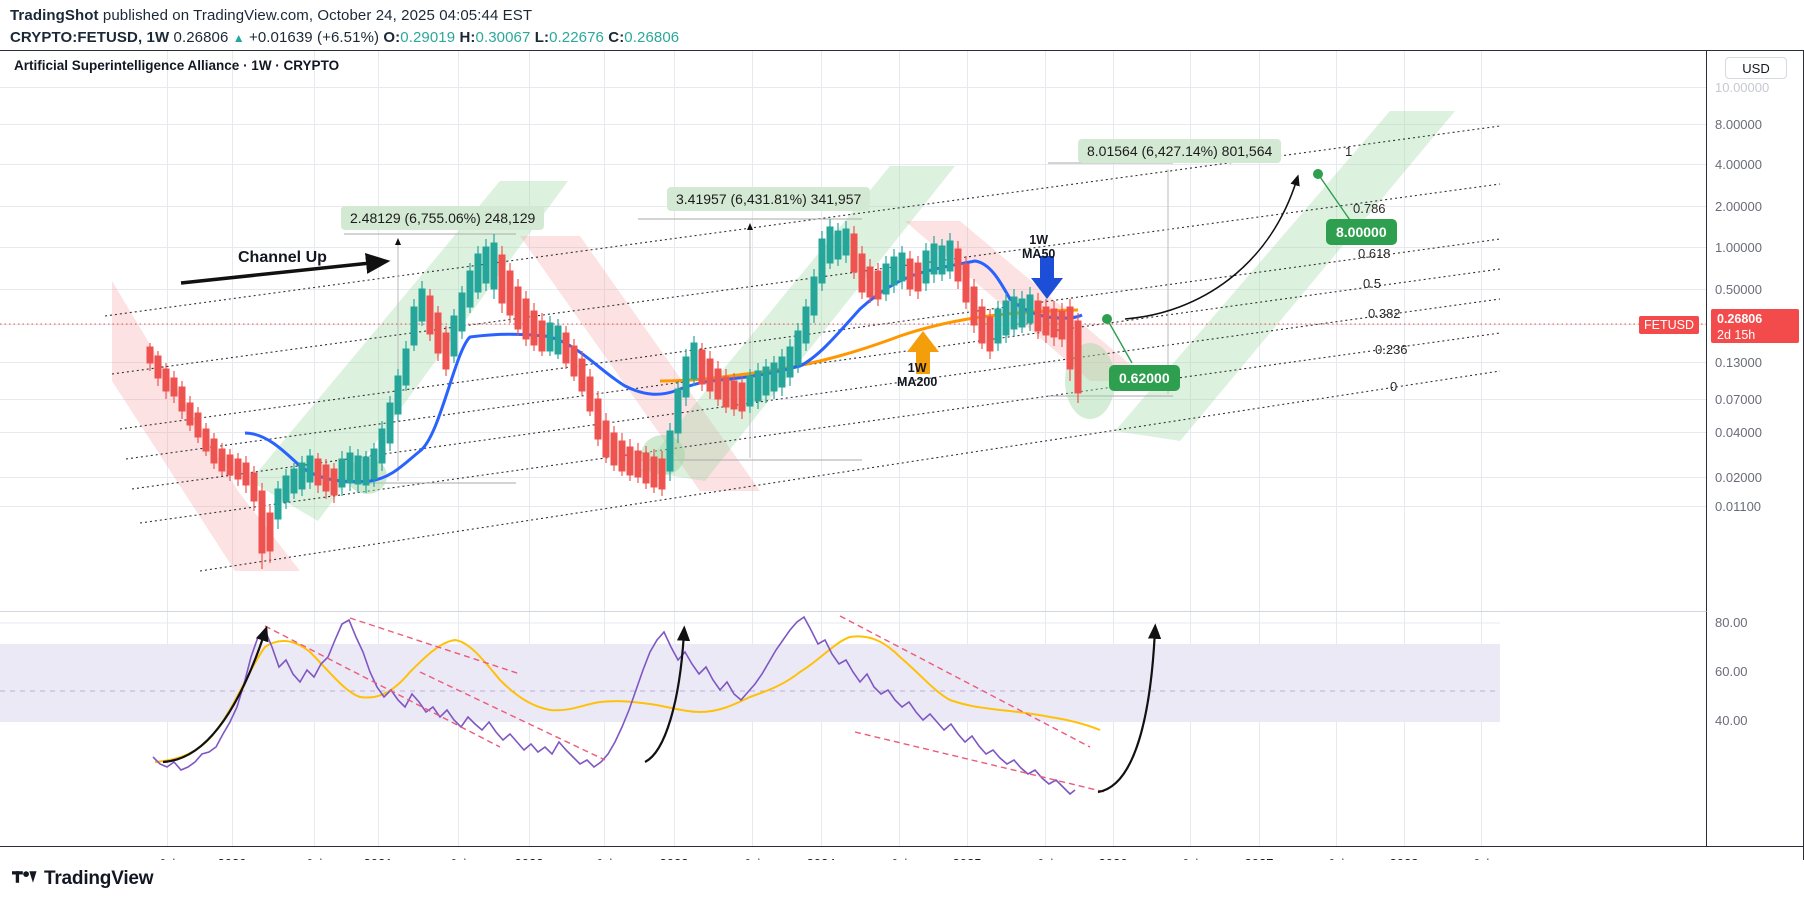  Describe the element at coordinates (1361, 232) in the screenshot. I see `target-price-badge: 8.00000` at that location.